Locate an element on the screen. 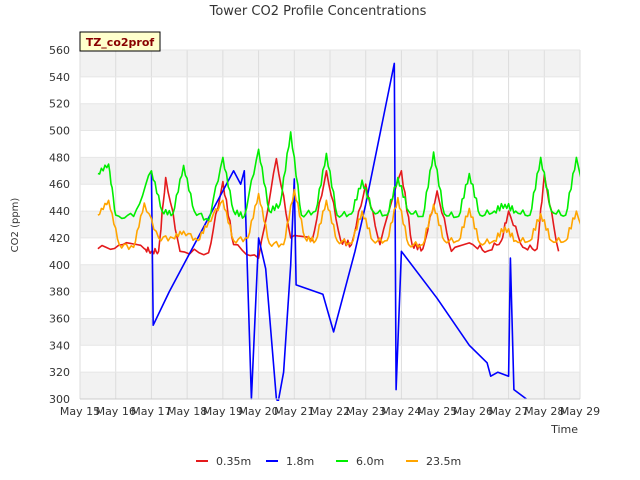  x-tick-label: May 26 is located at coordinates (473, 411).